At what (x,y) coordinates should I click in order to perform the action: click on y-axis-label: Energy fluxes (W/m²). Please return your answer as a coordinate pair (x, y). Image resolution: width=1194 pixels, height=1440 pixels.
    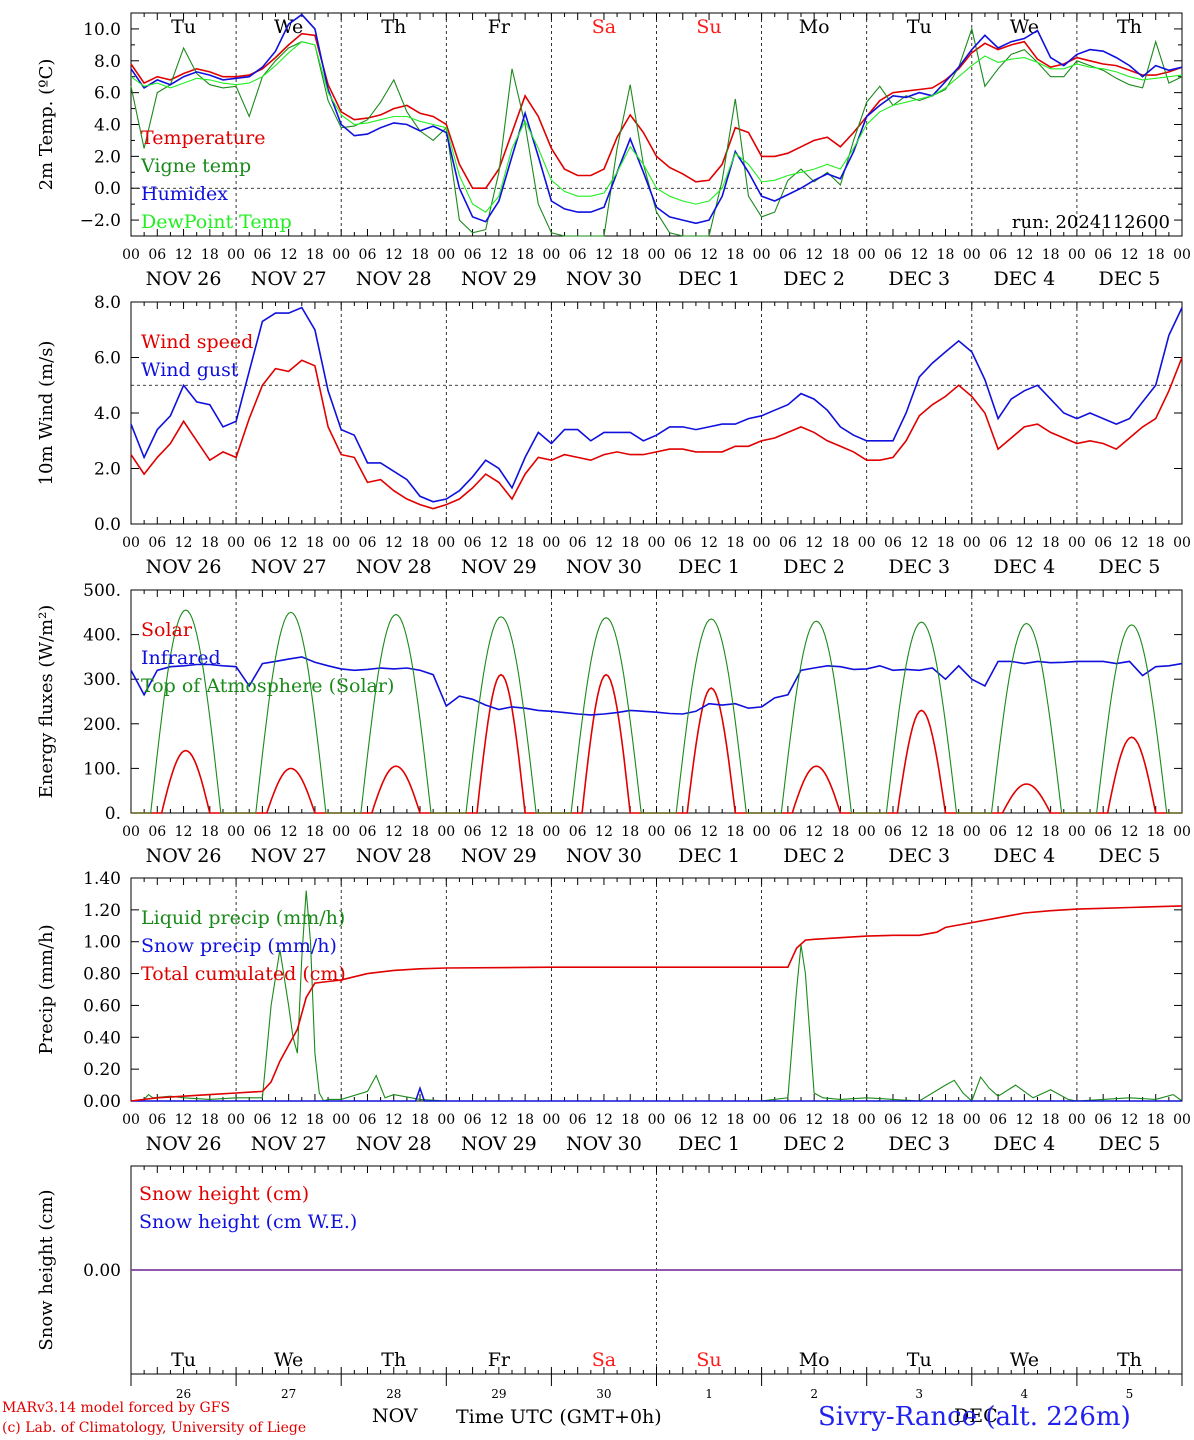
    Looking at the image, I should click on (46, 702).